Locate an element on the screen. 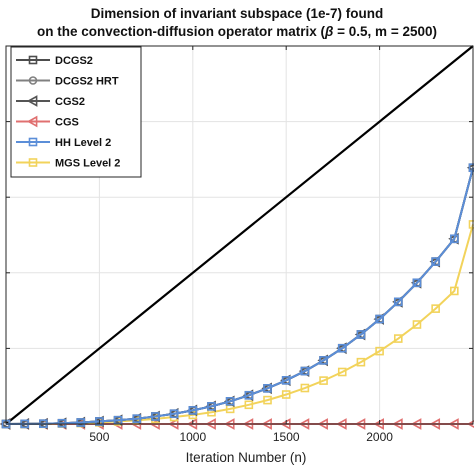  legend-entry-hh-level-2: HH Level 2 is located at coordinates (63, 143).